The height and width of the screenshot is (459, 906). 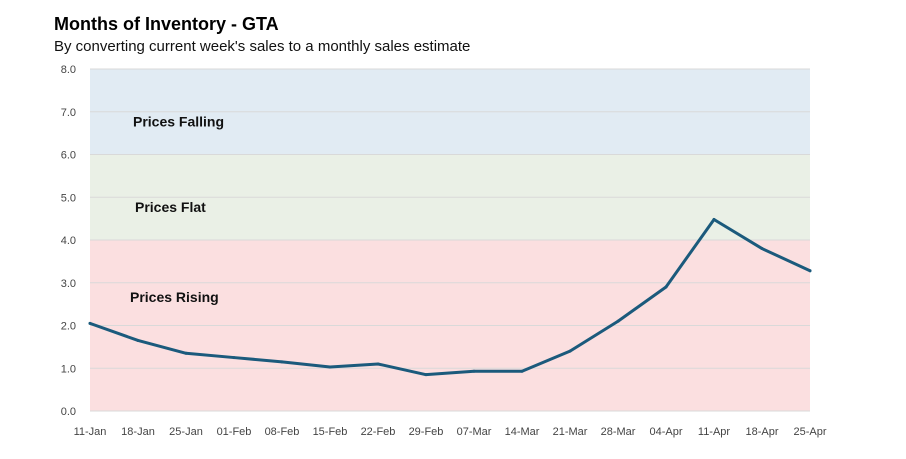 What do you see at coordinates (618, 432) in the screenshot?
I see `x-tick-label: 28-Mar` at bounding box center [618, 432].